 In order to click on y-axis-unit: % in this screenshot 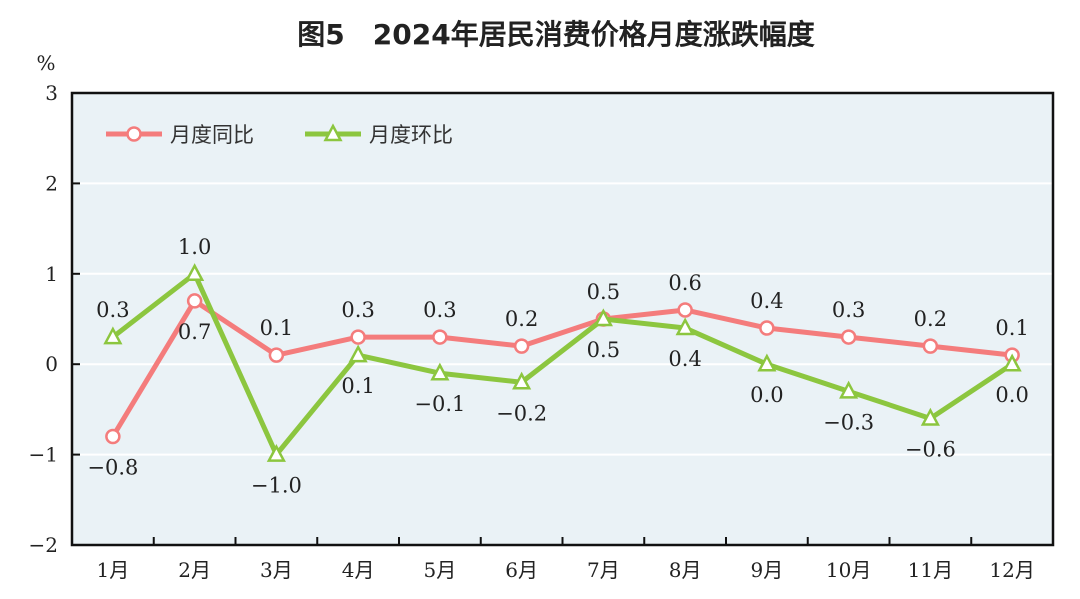, I will do `click(45, 63)`.